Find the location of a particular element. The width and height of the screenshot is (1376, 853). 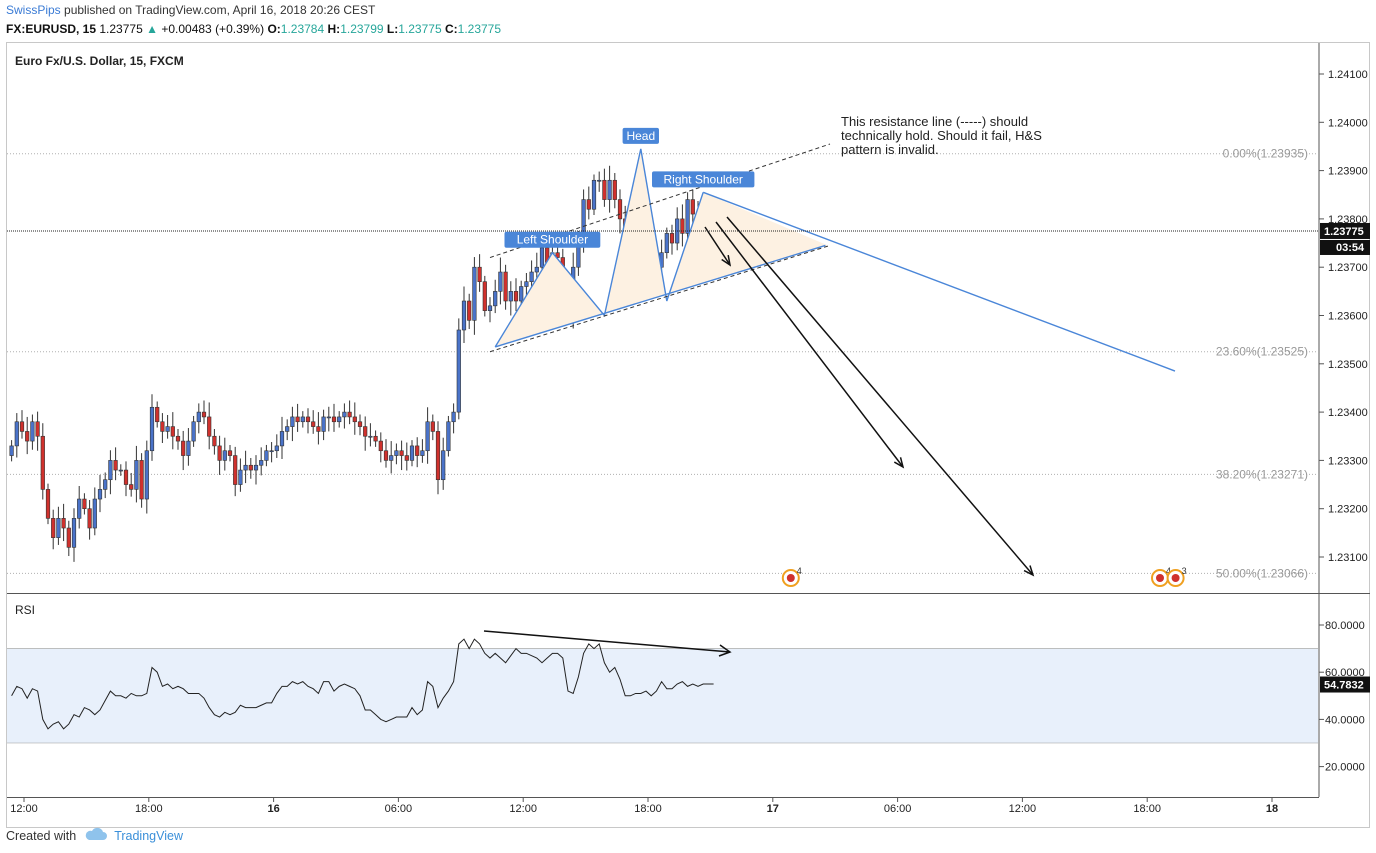

up-arrow-icon: ▲ is located at coordinates (152, 29).